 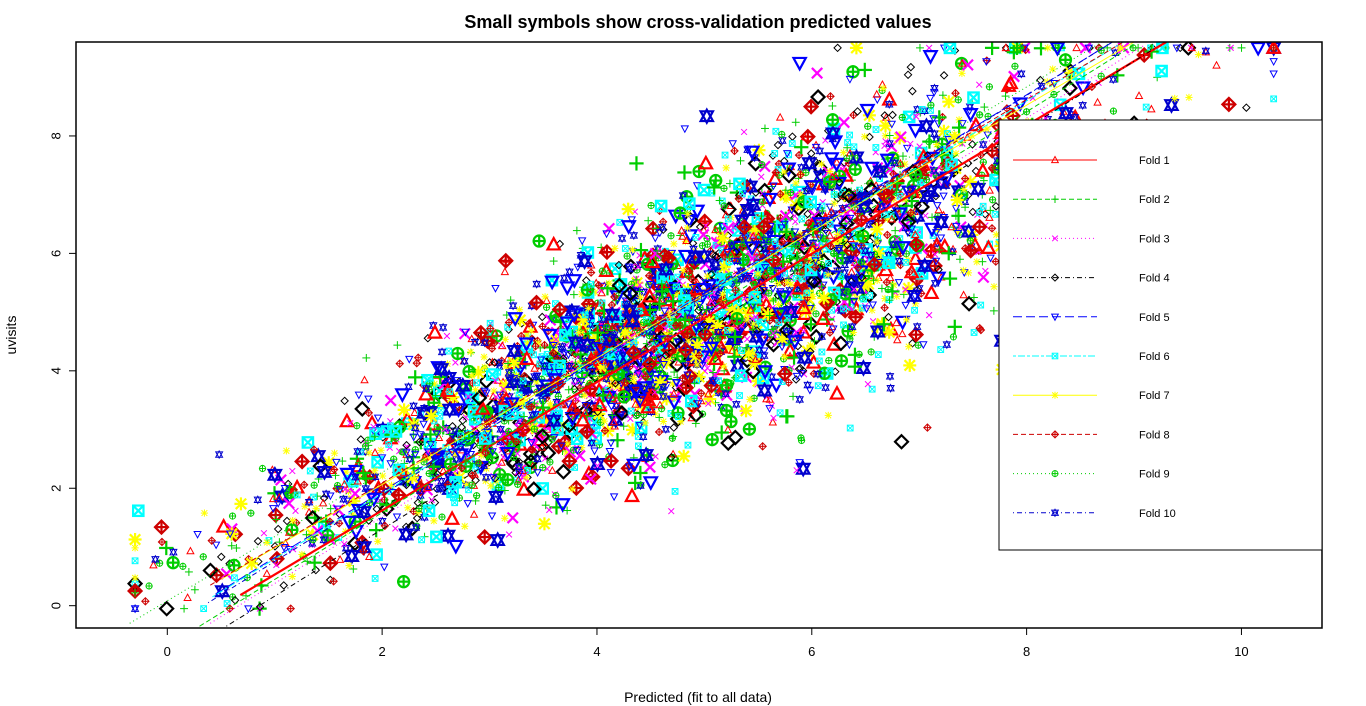 What do you see at coordinates (56, 253) in the screenshot?
I see `y-tick-label: 6` at bounding box center [56, 253].